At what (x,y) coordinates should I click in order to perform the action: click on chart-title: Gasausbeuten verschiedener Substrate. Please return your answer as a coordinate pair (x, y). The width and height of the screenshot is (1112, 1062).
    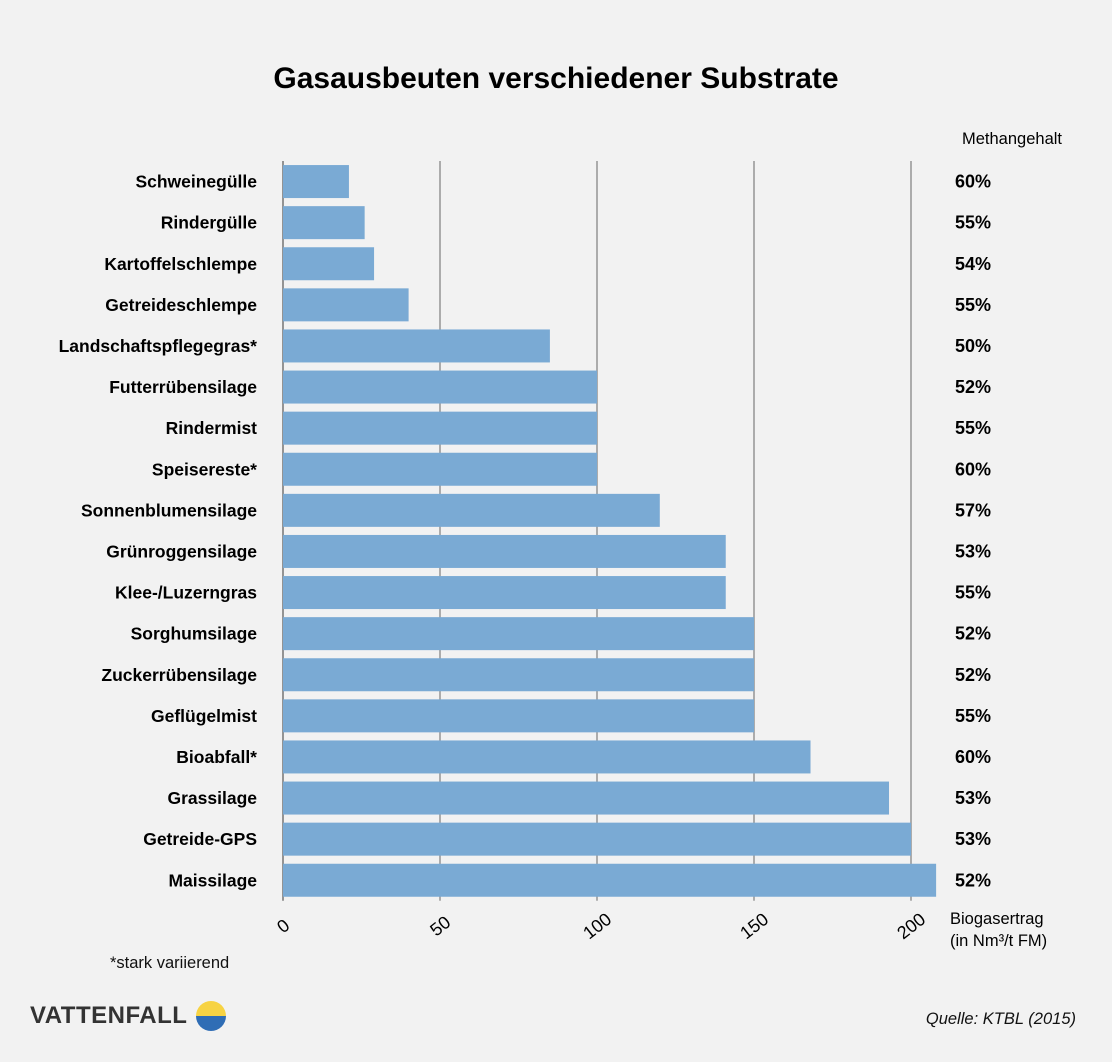
    Looking at the image, I should click on (555, 78).